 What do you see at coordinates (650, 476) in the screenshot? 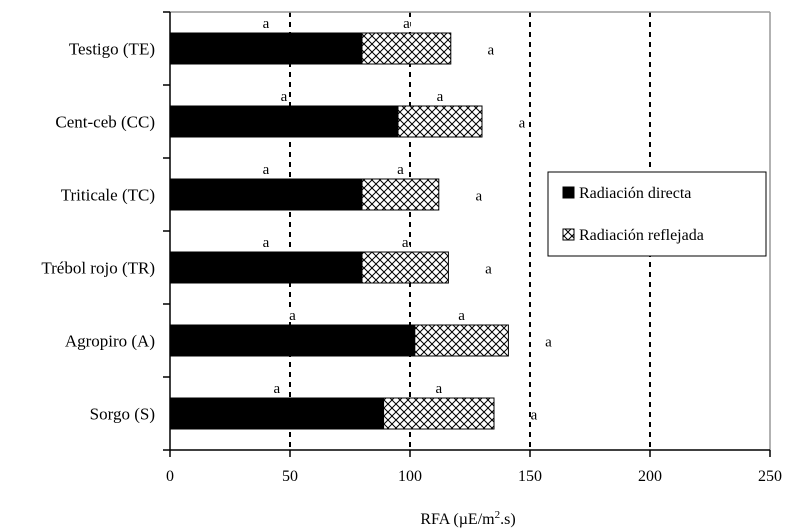
I see `x-tick-label-200: 200` at bounding box center [650, 476].